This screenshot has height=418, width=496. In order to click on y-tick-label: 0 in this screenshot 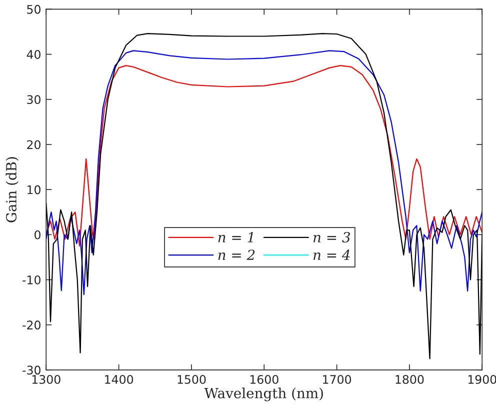, I will do `click(37, 235)`.